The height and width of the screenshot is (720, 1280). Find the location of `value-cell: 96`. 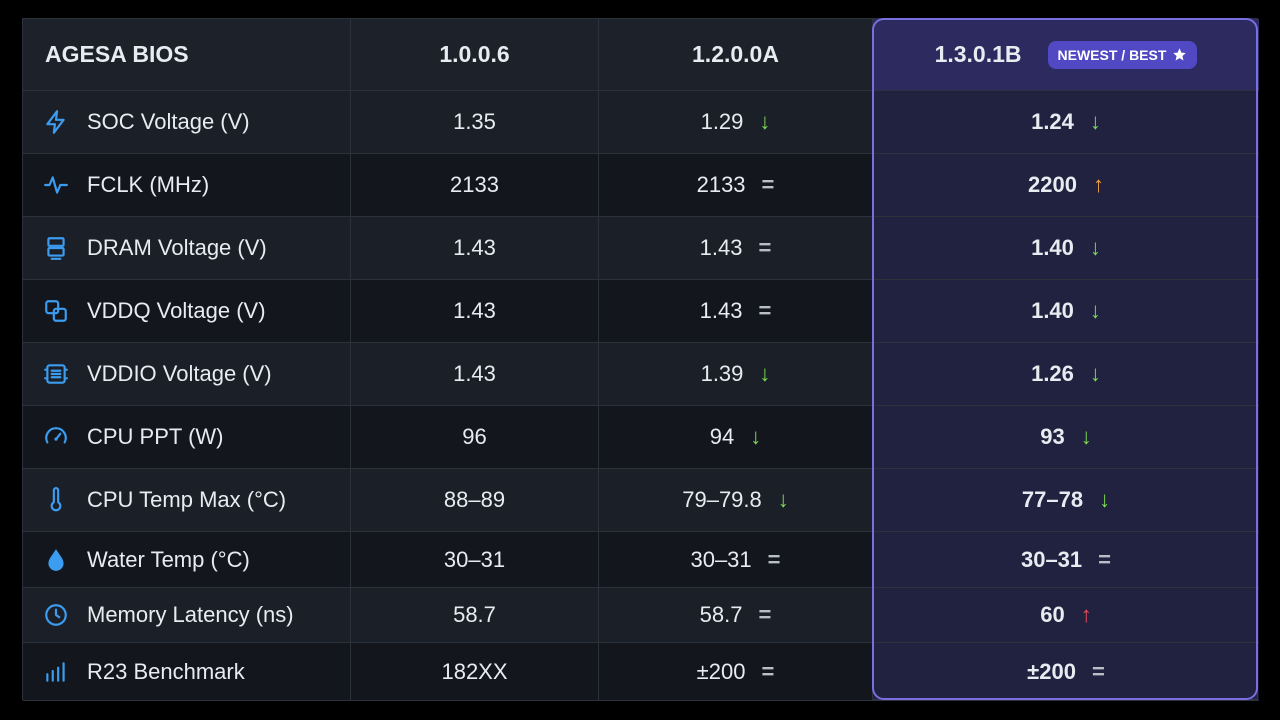

value-cell: 96 is located at coordinates (475, 437).